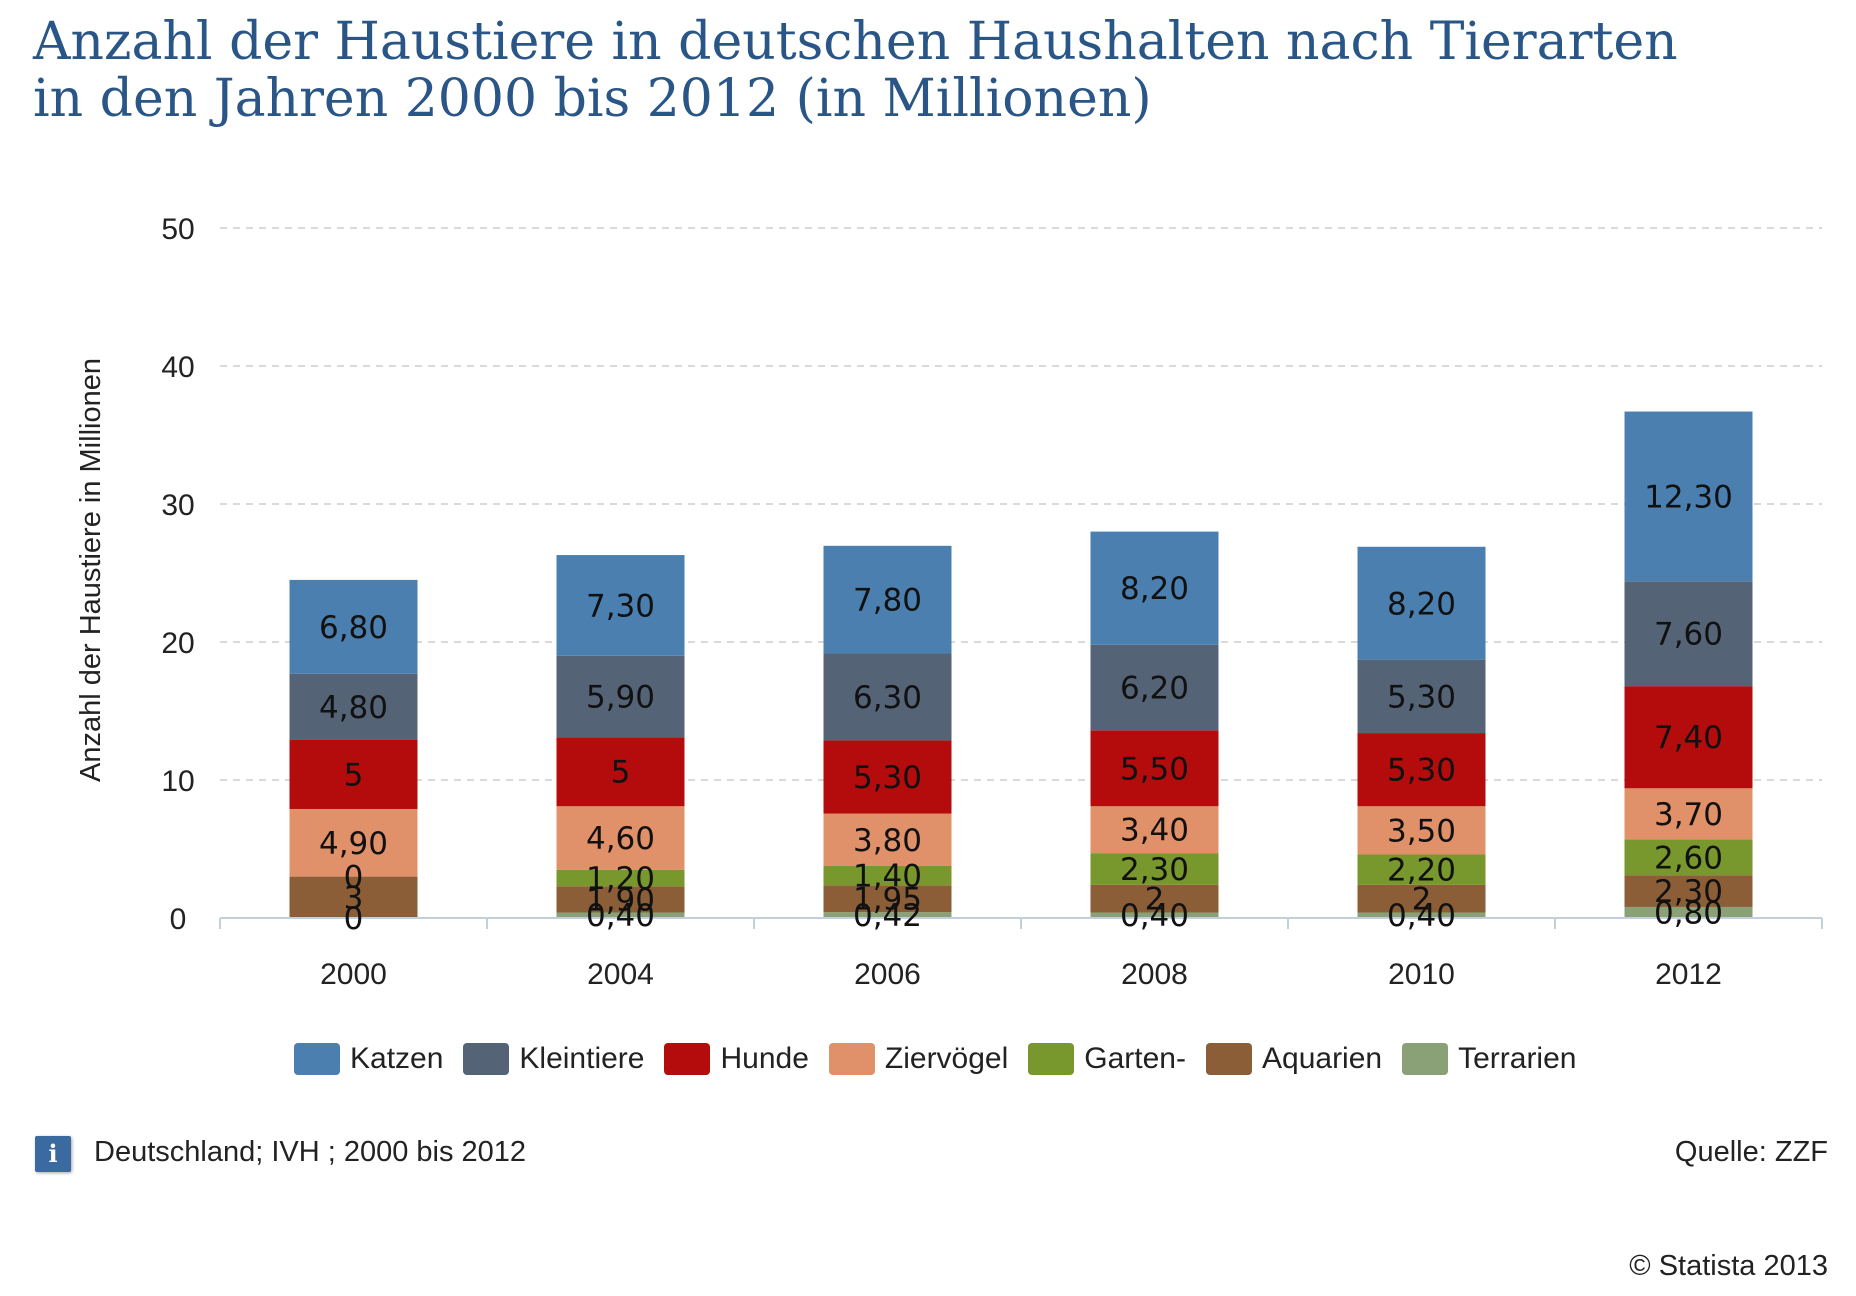 The width and height of the screenshot is (1856, 1296). I want to click on data-label: 3,70, so click(1688, 815).